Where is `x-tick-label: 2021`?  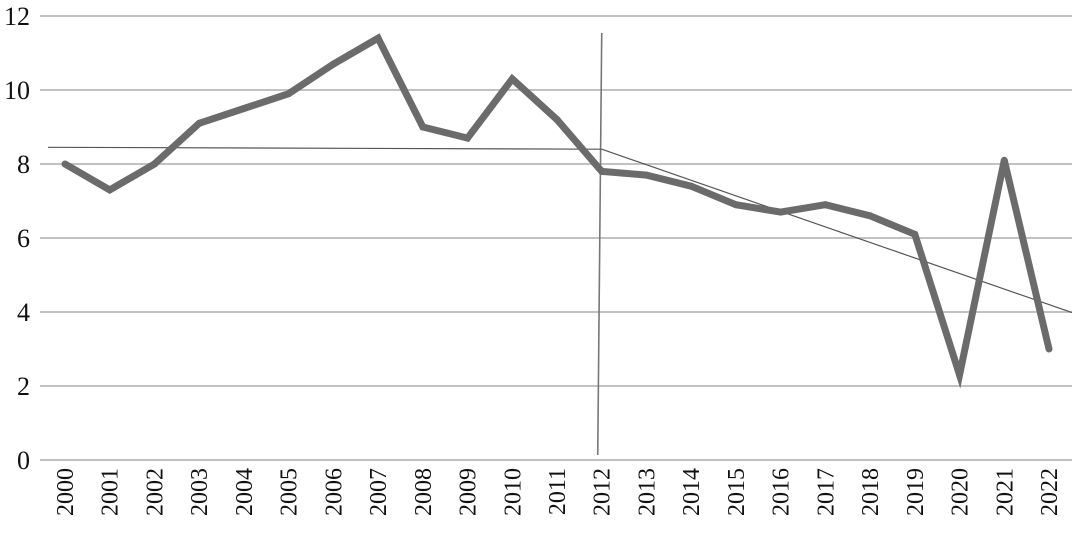
x-tick-label: 2021 is located at coordinates (1005, 492).